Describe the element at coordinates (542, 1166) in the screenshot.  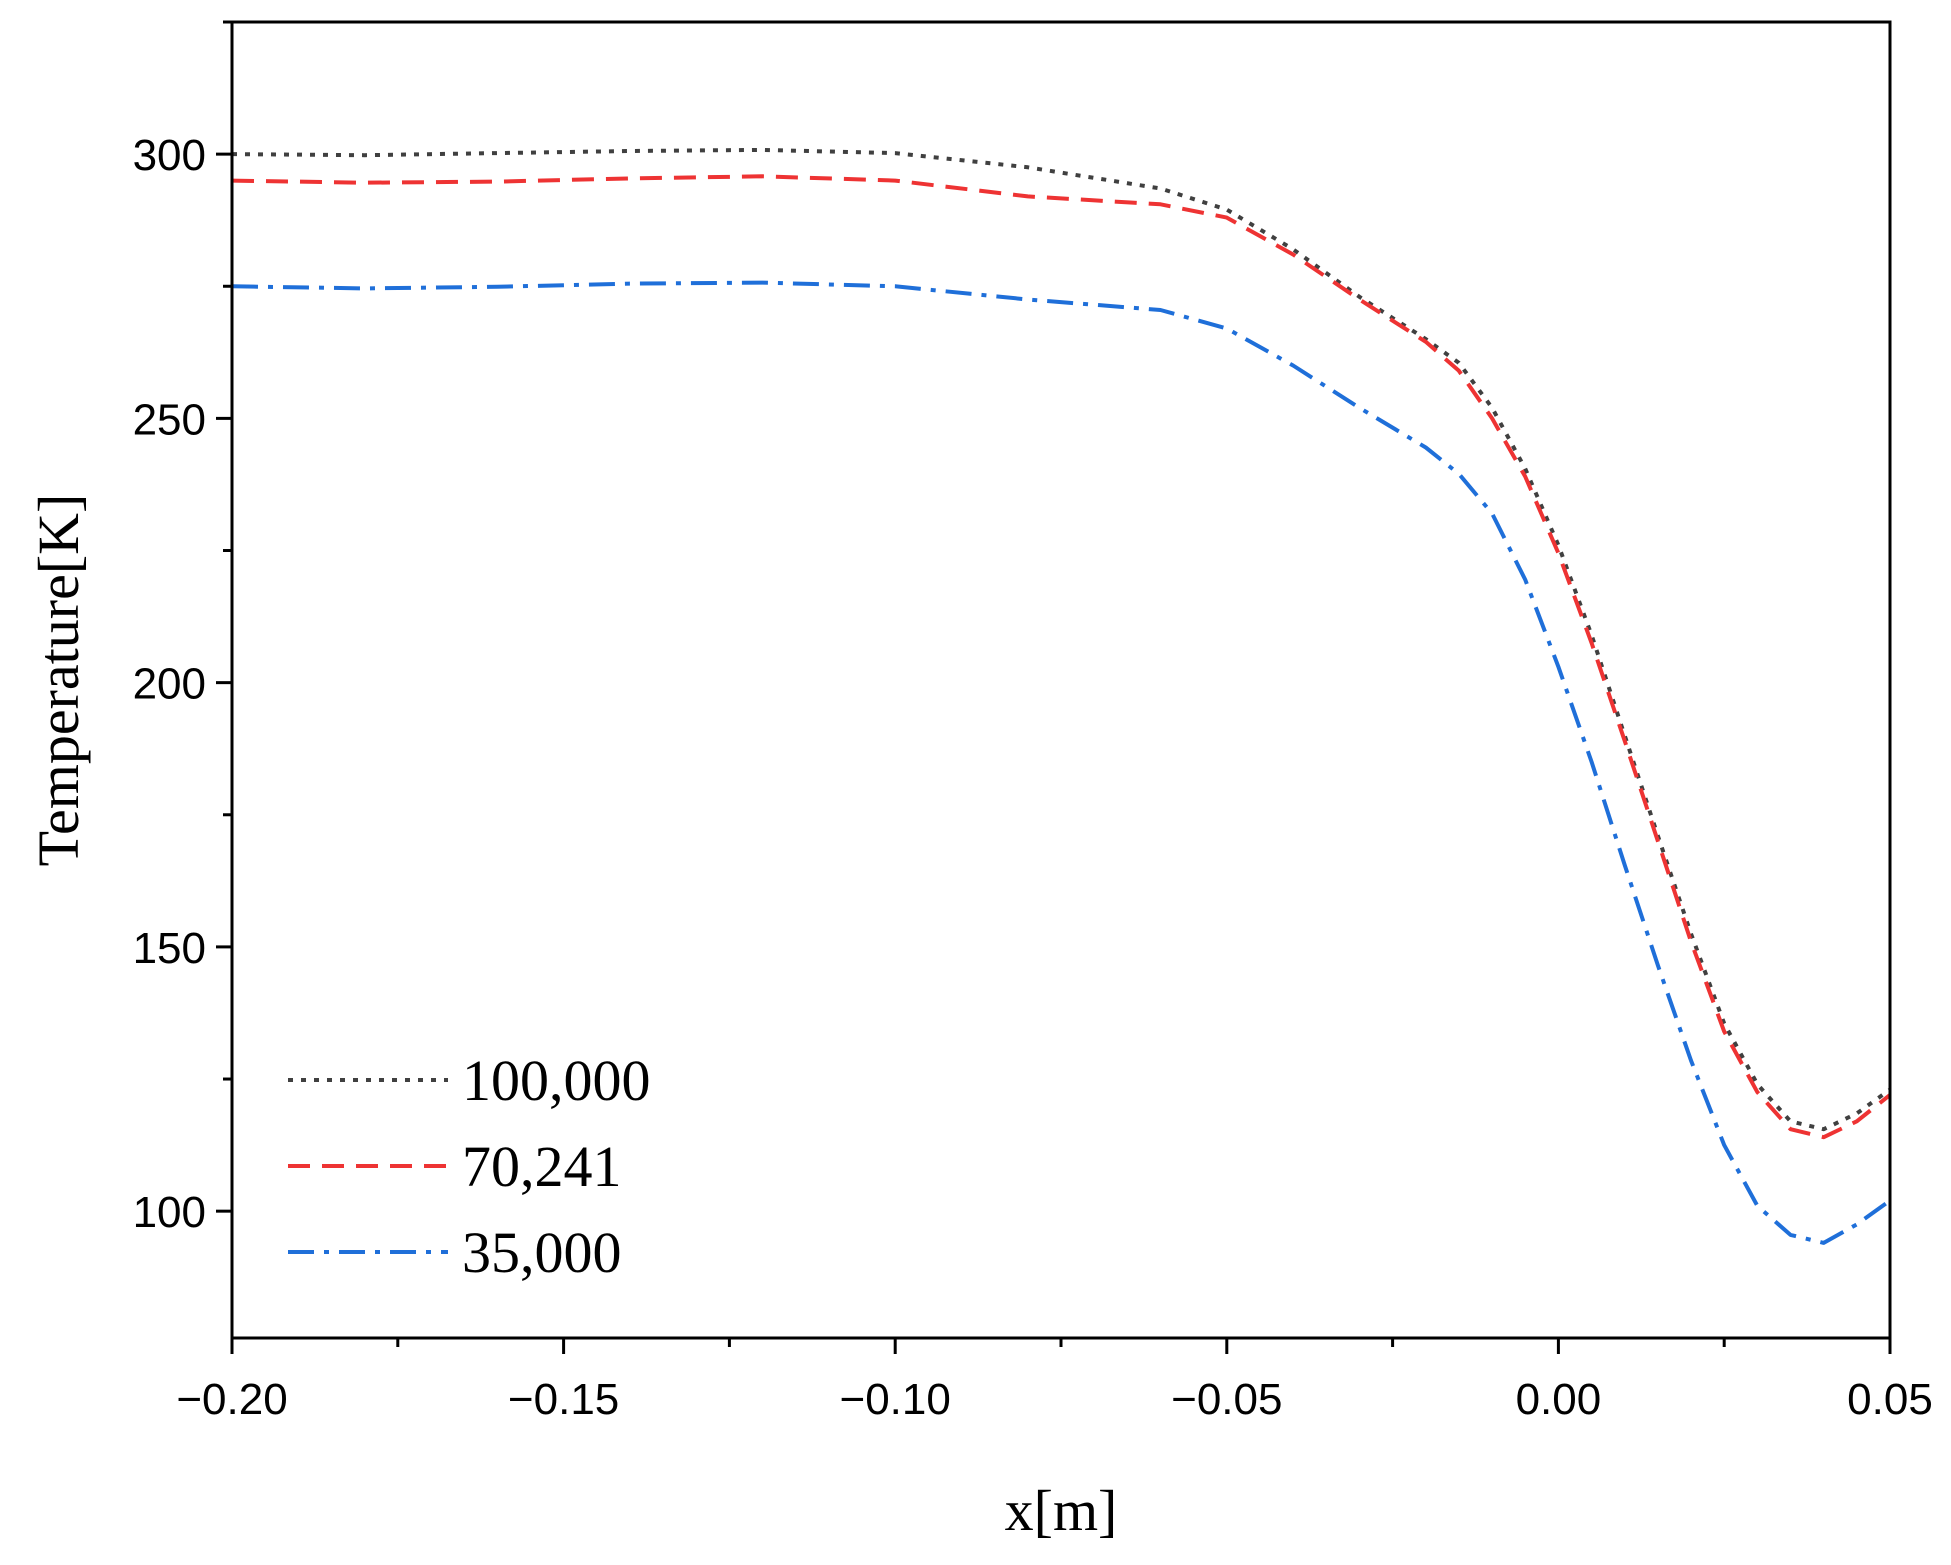
I see `legend-label: 70,241` at that location.